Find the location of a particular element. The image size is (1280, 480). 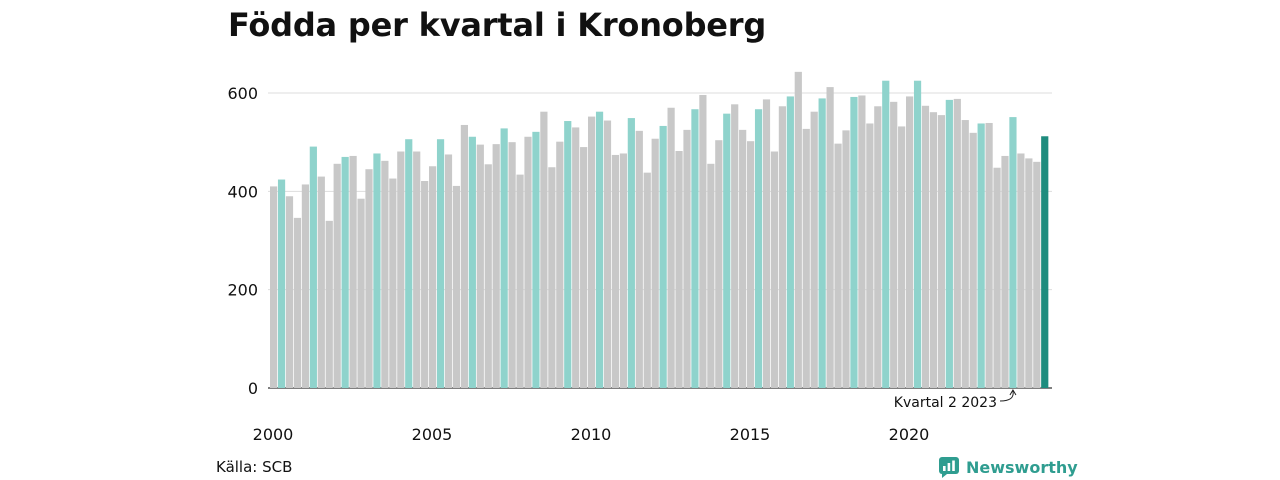

y-tick-label: 0 is located at coordinates (253, 388).